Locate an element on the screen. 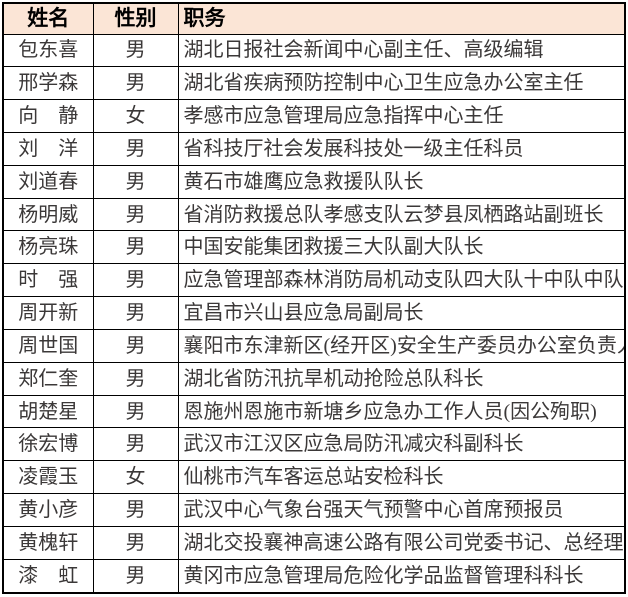 The image size is (628, 597). position-cell: 省消防救援总队孝感支队云梦县凤栖路站副班长 is located at coordinates (401, 214).